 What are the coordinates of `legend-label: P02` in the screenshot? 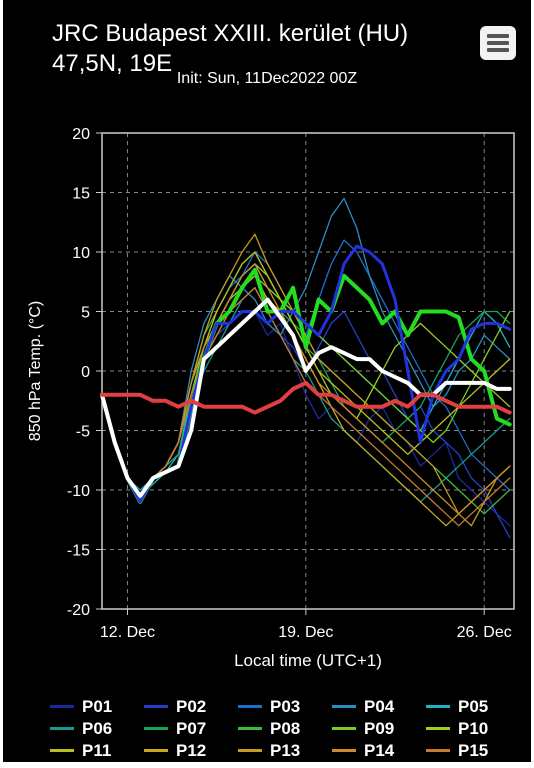 It's located at (191, 706).